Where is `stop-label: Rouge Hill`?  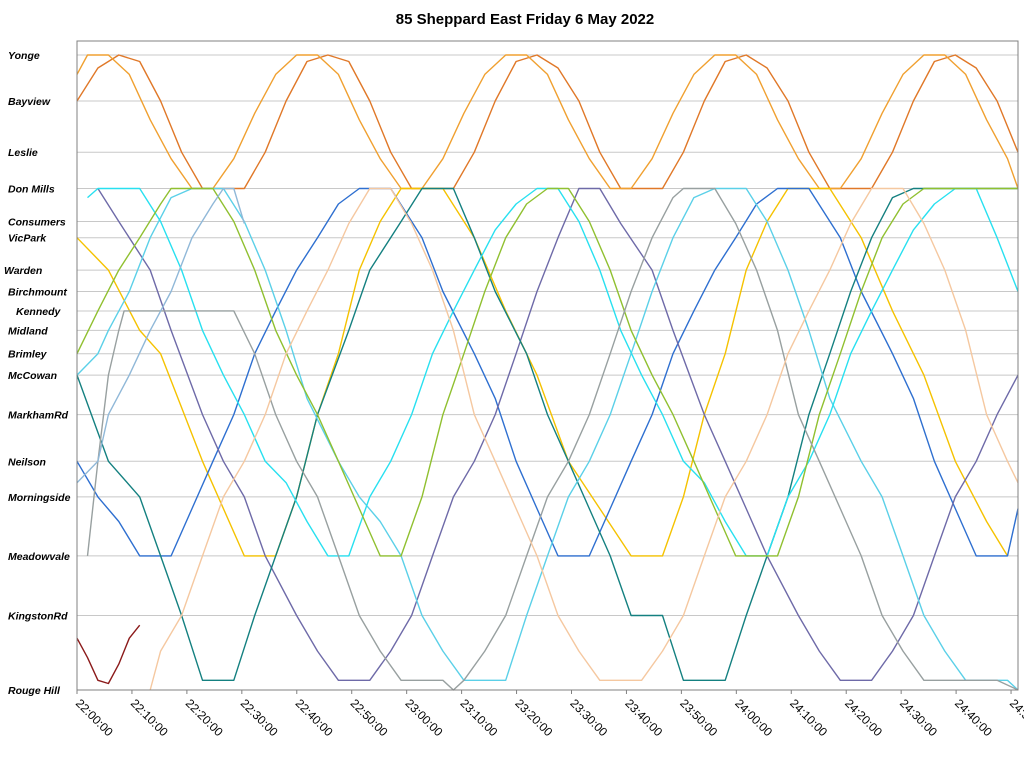
stop-label: Rouge Hill is located at coordinates (34, 691).